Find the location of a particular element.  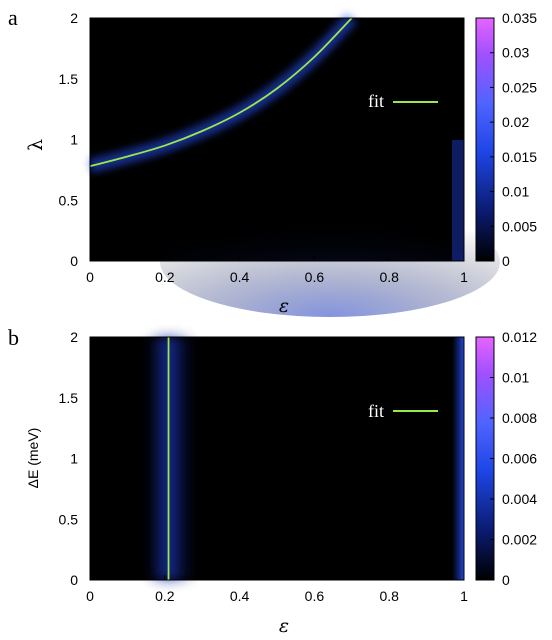

colorbar-tick-label: 0.025 is located at coordinates (519, 87).